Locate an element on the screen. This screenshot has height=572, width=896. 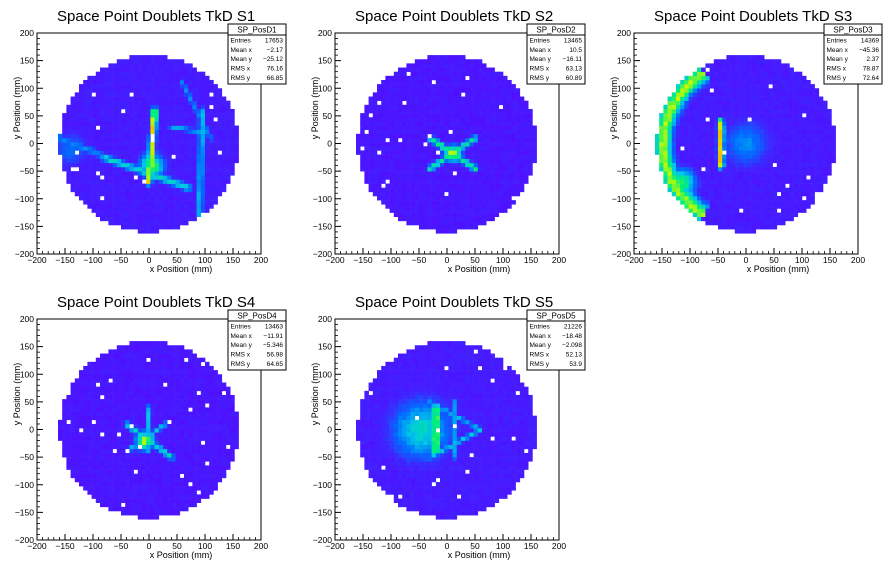
chart-title: Space Point Doublets TkD S3 is located at coordinates (753, 16).